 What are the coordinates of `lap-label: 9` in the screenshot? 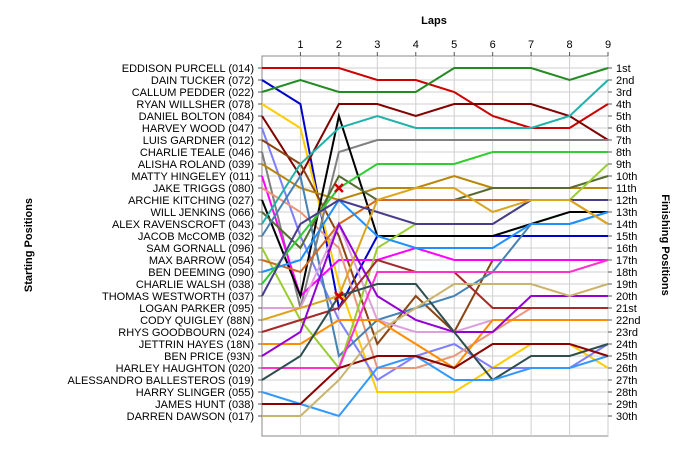 It's located at (608, 45).